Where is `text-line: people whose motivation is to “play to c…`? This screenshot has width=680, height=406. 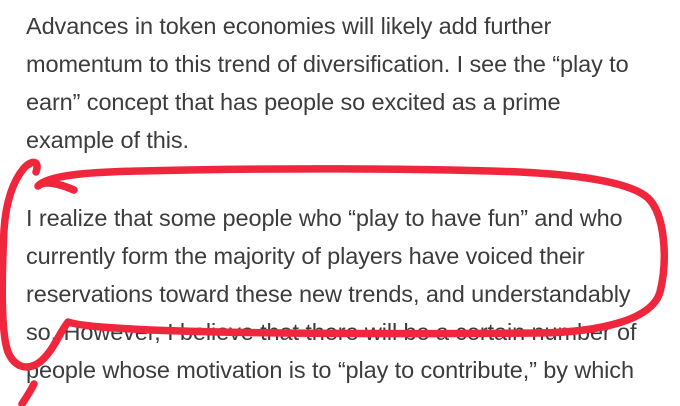 text-line: people whose motivation is to “play to c… is located at coordinates (330, 370).